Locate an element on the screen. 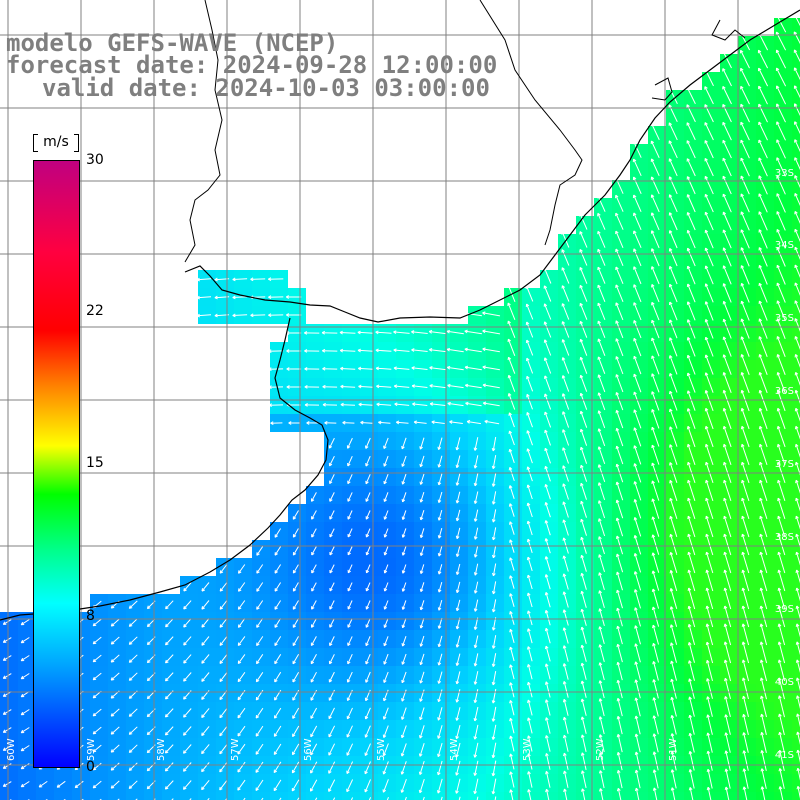  lagoon-outline is located at coordinates (662, 89).